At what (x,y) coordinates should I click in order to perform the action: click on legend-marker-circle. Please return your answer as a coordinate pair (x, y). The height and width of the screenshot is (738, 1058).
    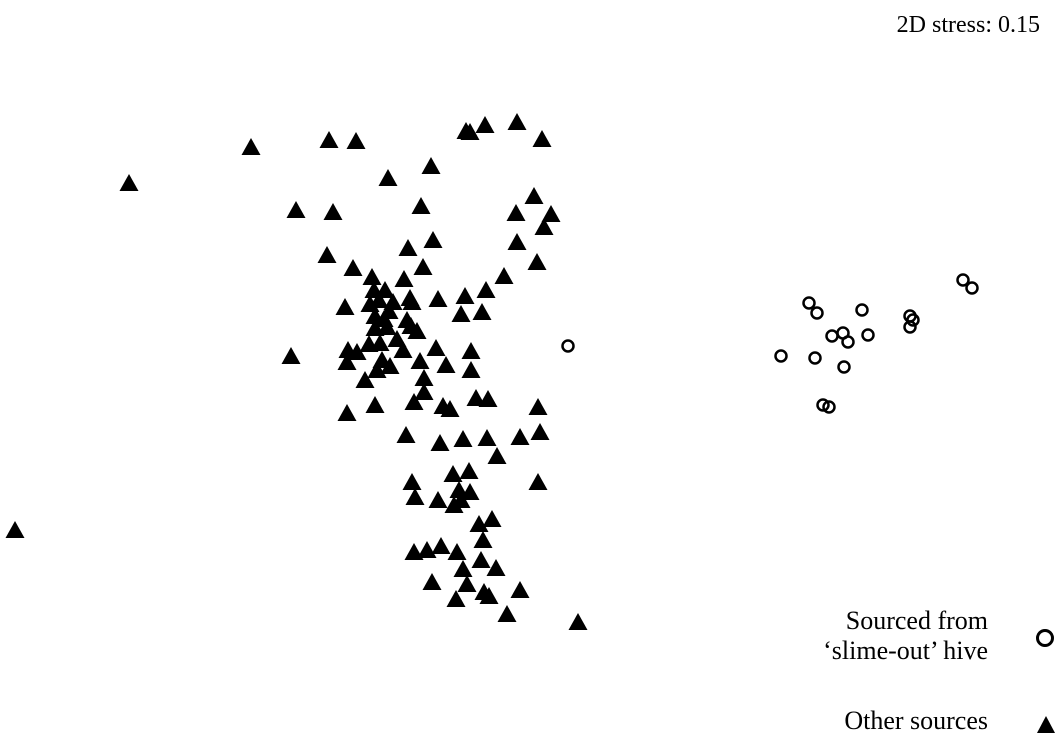
    Looking at the image, I should click on (1045, 638).